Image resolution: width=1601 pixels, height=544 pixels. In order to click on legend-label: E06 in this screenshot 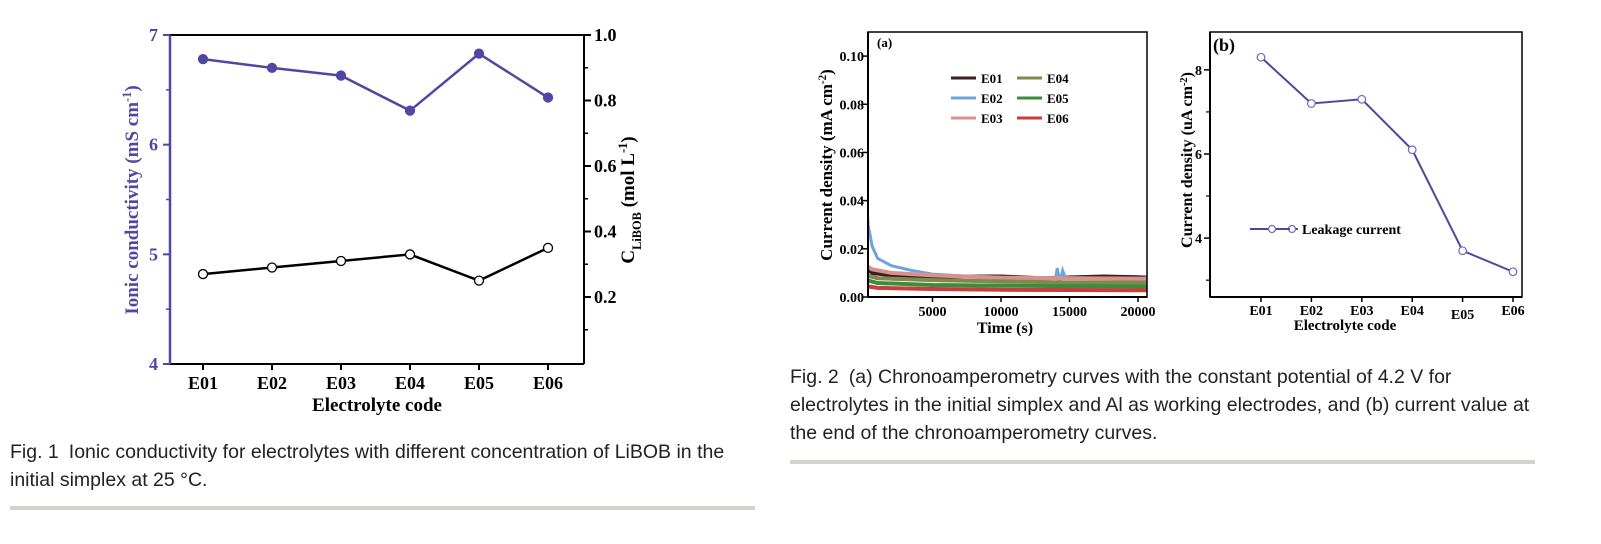, I will do `click(1058, 118)`.